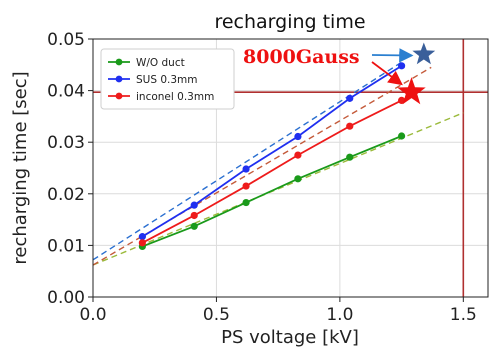 The image size is (489, 351). I want to click on legend-label: W/O duct, so click(160, 63).